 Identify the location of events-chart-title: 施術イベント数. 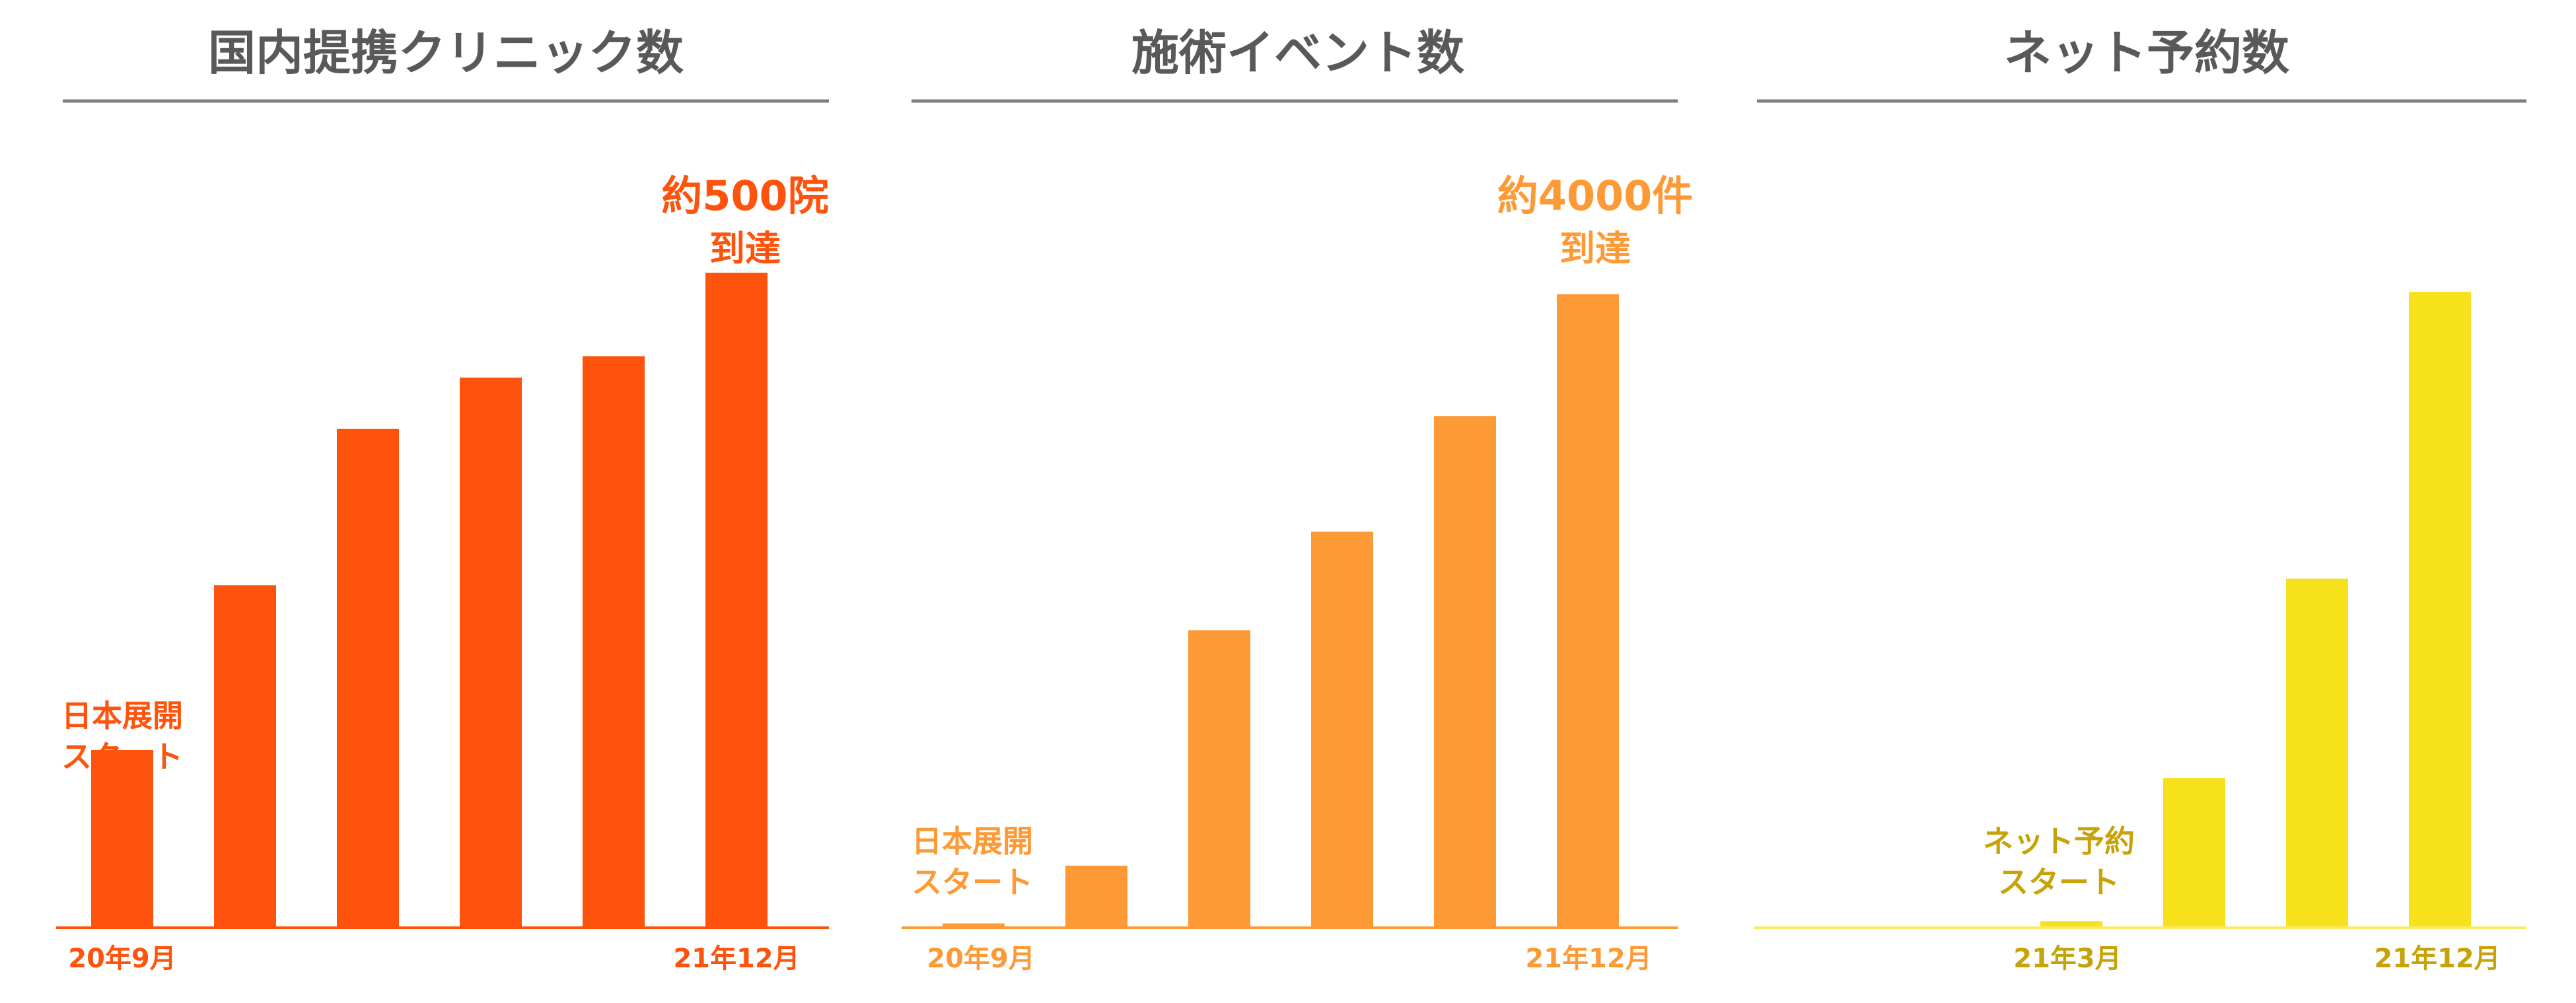
(1297, 53).